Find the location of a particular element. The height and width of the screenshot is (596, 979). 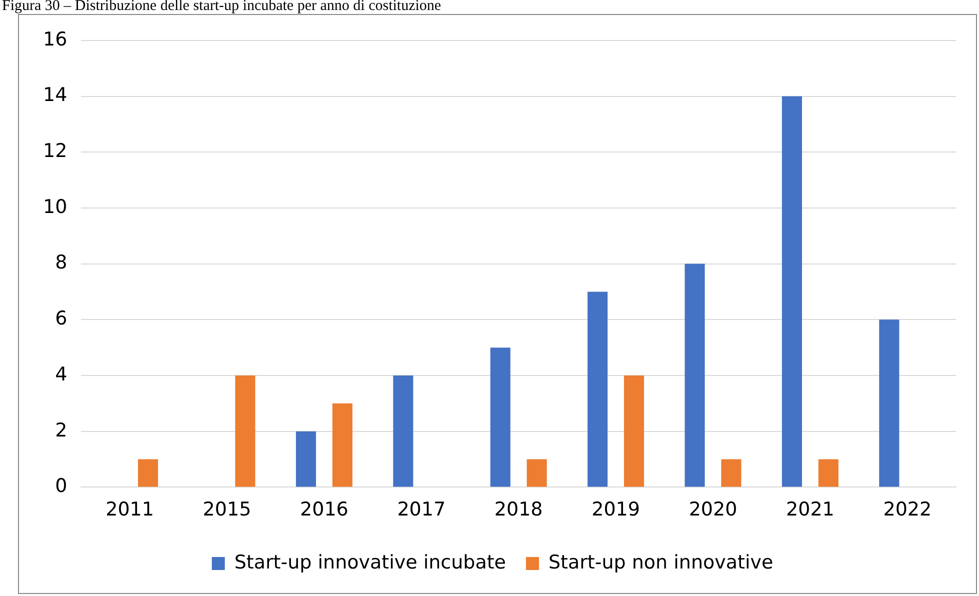

x-tick-label: 2011 is located at coordinates (130, 509).